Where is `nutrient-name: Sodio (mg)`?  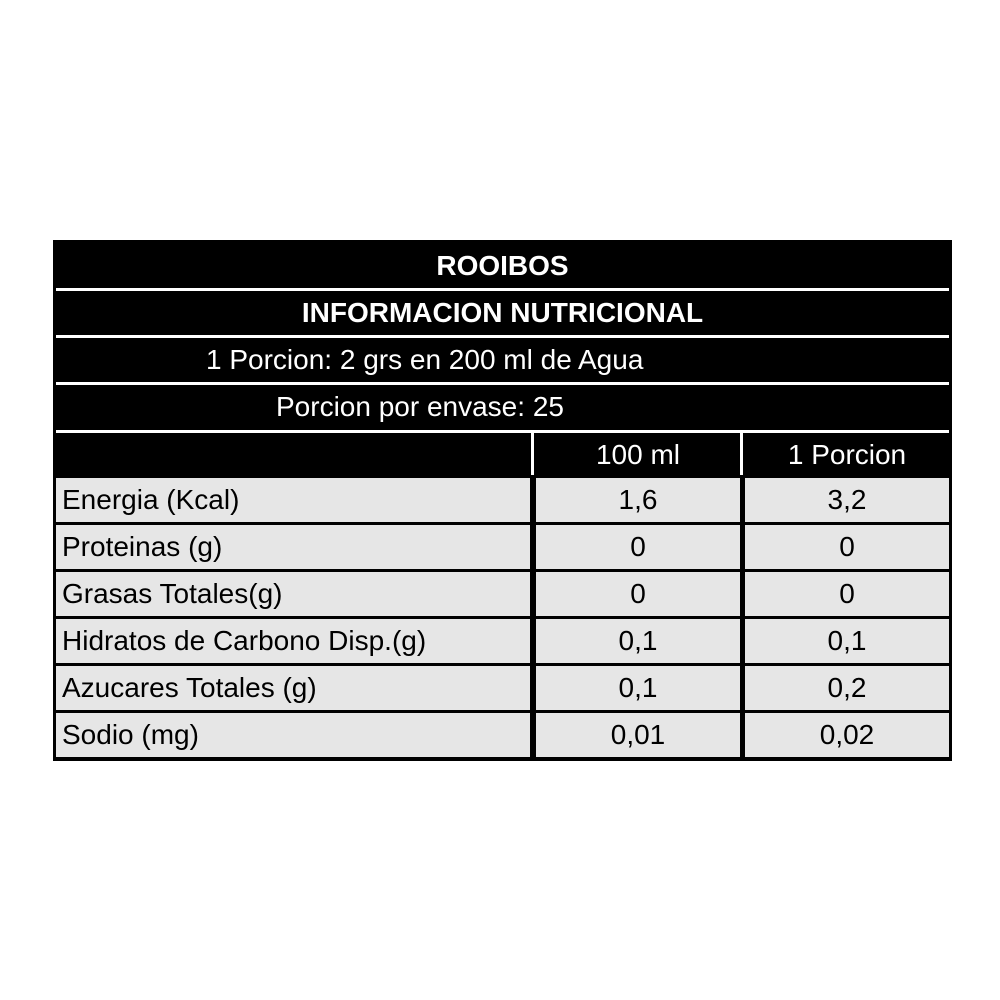
nutrient-name: Sodio (mg) is located at coordinates (293, 735).